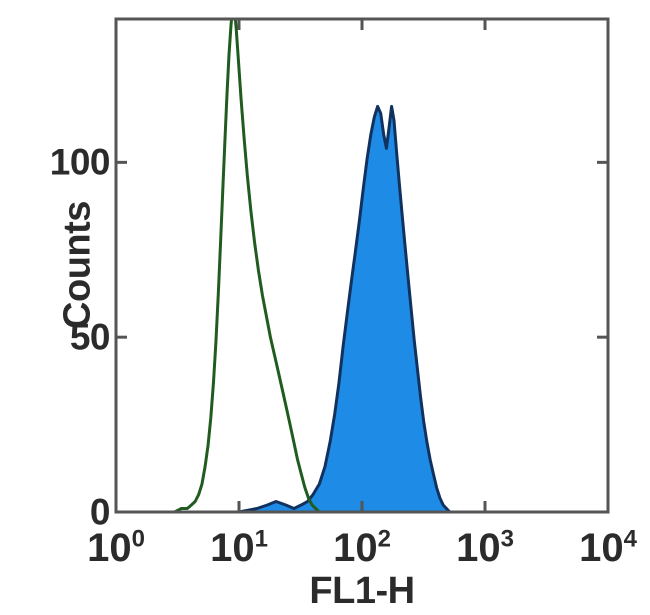  Describe the element at coordinates (362, 591) in the screenshot. I see `x-axis-title: FL1-H` at that location.